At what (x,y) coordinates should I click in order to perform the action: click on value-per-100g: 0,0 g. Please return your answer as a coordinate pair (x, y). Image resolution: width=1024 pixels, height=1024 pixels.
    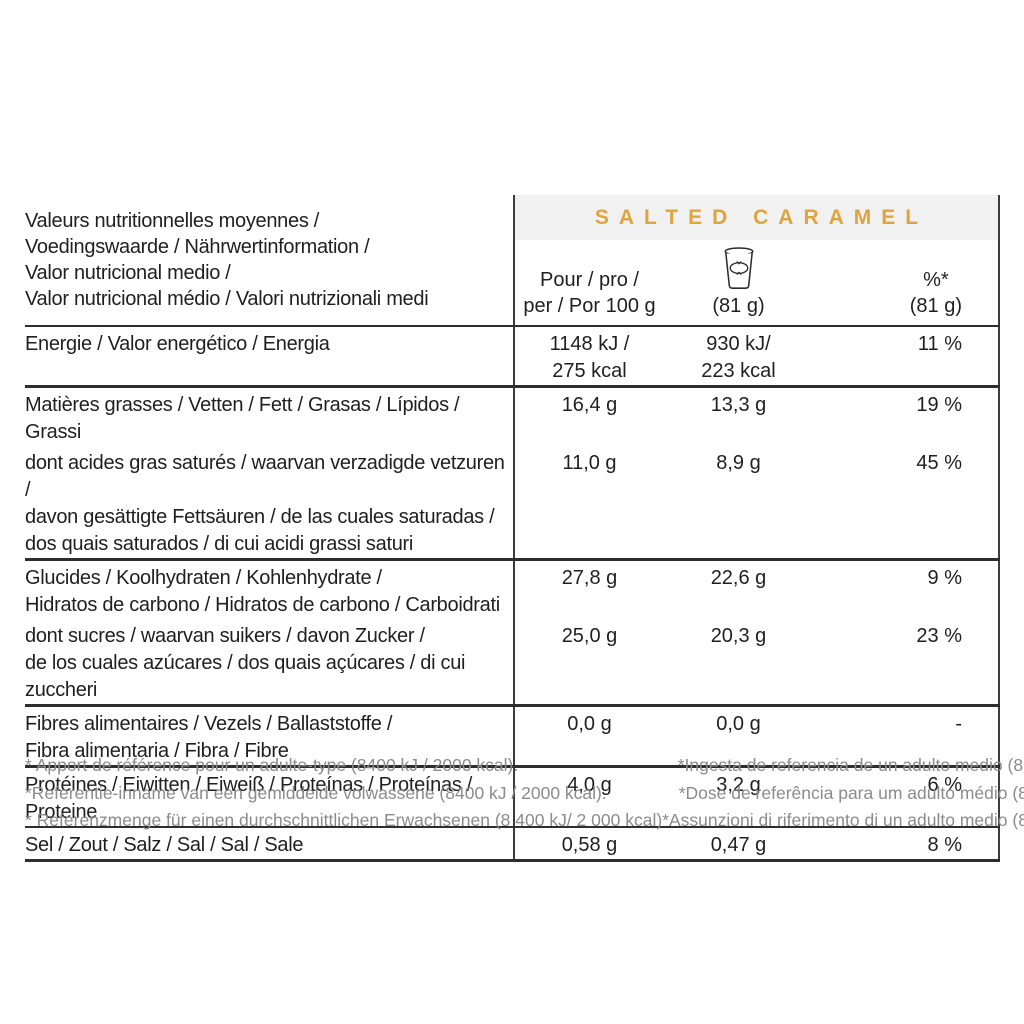
    Looking at the image, I should click on (589, 724).